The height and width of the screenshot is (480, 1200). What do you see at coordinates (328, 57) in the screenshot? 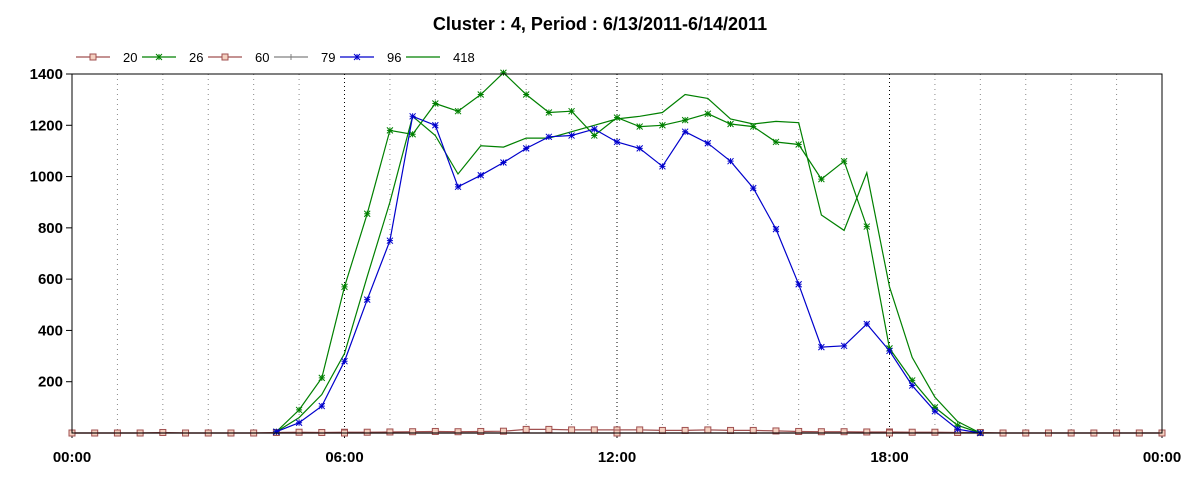
I see `legend-label: 79` at bounding box center [328, 57].